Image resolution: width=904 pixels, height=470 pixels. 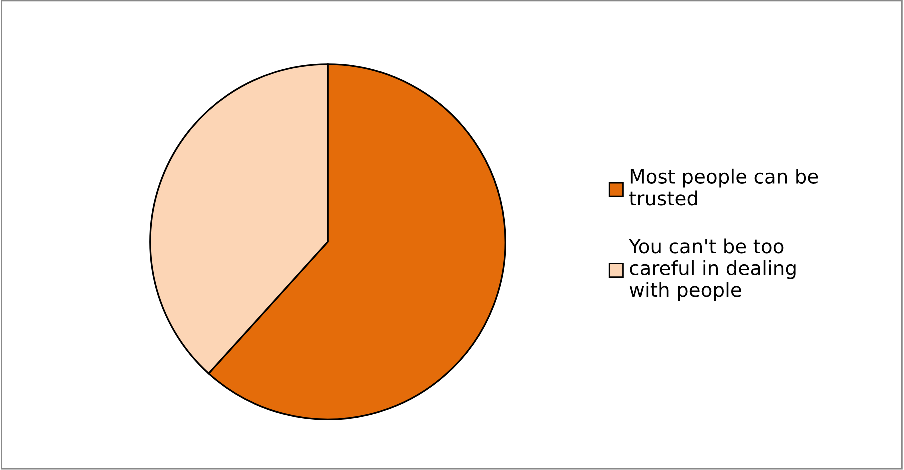 What do you see at coordinates (724, 187) in the screenshot?
I see `legend-label: Most people can be trusted` at bounding box center [724, 187].